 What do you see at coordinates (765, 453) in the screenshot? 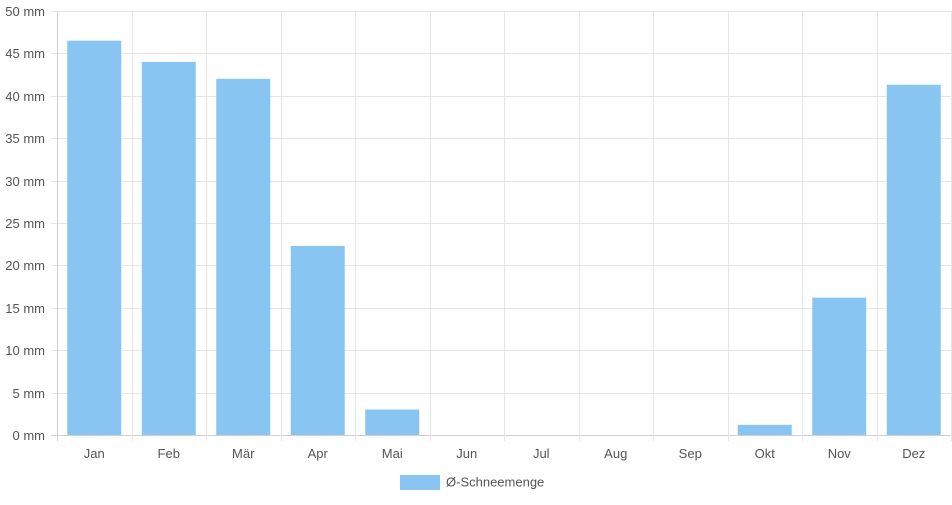
I see `x-tick-label: Okt` at bounding box center [765, 453].